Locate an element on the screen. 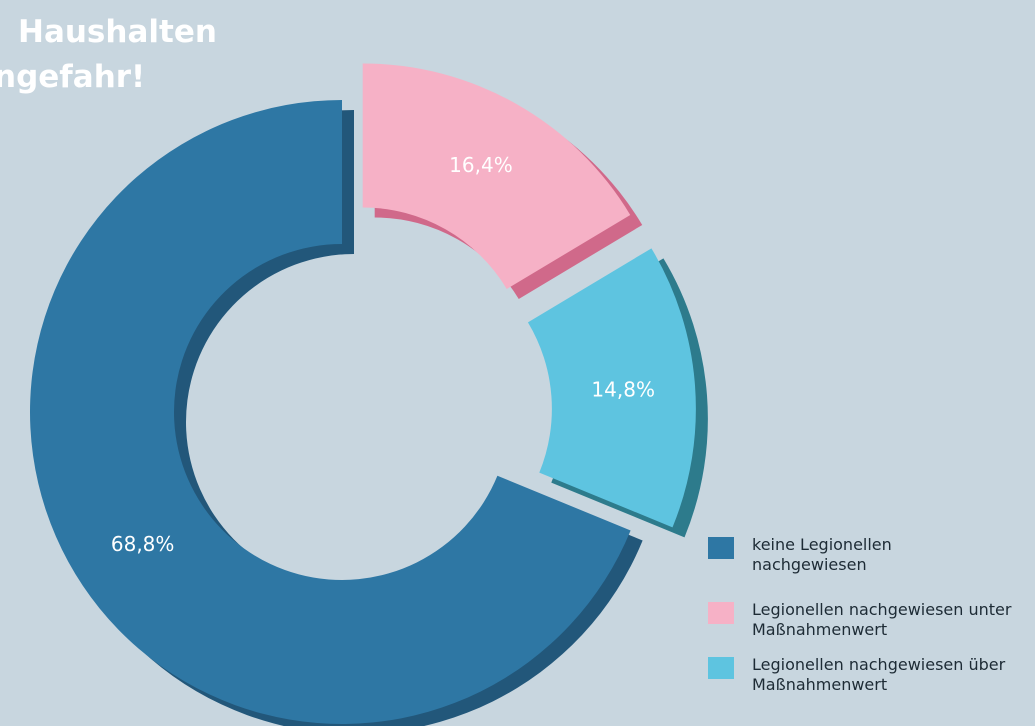 This screenshot has width=1035, height=726. value-label: 14,8% is located at coordinates (623, 389).